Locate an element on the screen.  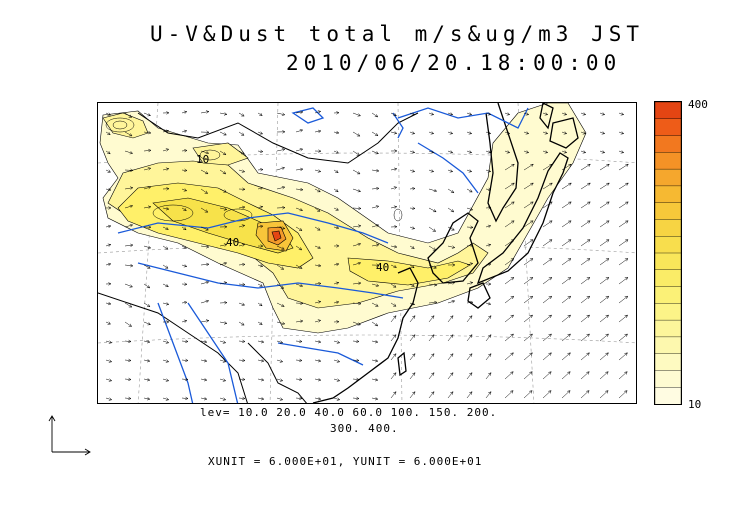
colorbar is located at coordinates (668, 253).